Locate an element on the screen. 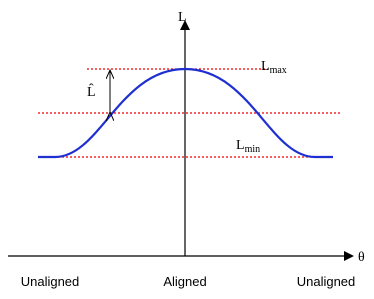 The height and width of the screenshot is (299, 374). lmin-label: Lmin is located at coordinates (248, 146).